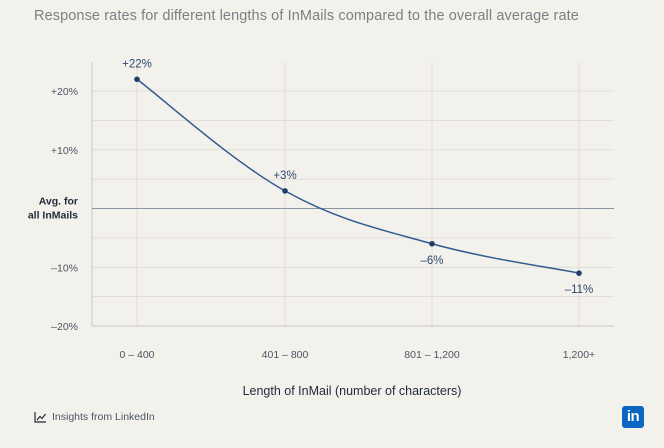 The width and height of the screenshot is (664, 448). What do you see at coordinates (633, 417) in the screenshot?
I see `linkedin-logo: in` at bounding box center [633, 417].